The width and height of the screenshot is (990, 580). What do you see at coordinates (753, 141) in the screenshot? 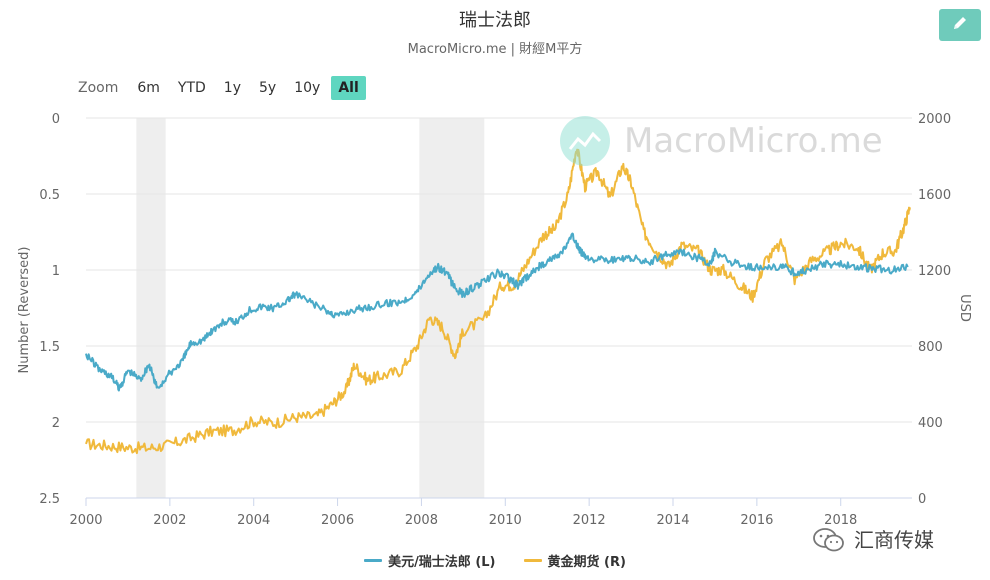
I see `watermark-text: MacroMicro.me` at bounding box center [753, 141].